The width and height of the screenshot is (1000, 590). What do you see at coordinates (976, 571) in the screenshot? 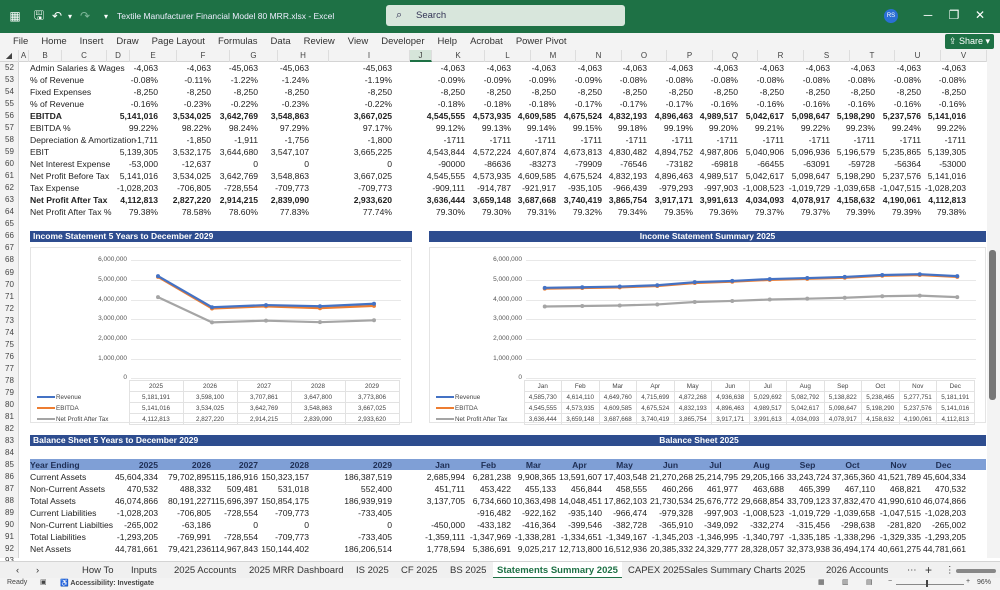
I see `horizontal-scrollbar` at bounding box center [976, 571].